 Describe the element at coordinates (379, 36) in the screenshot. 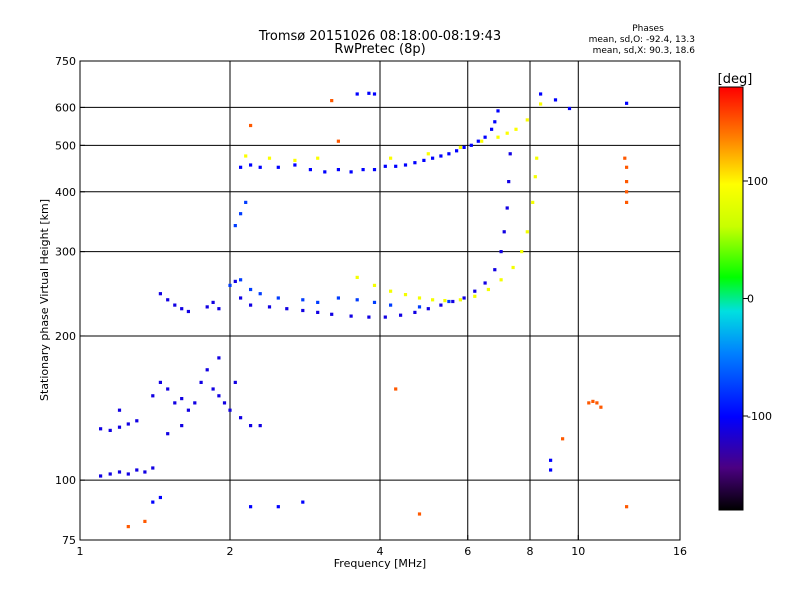

I see `chart-title: Tromsø 20151026 08:18:00-08:19:43` at that location.